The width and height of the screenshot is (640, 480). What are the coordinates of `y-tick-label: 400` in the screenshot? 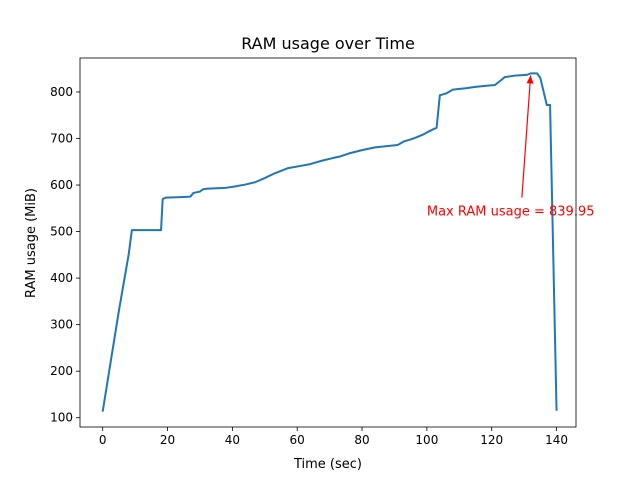 It's located at (61, 278).